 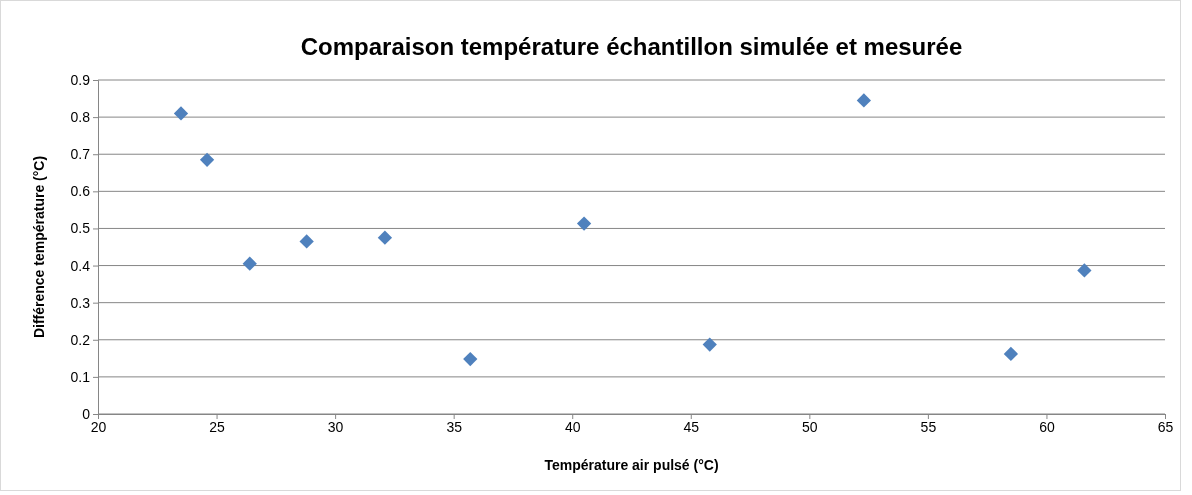 I want to click on x-tick-label: 20, so click(x=98, y=426).